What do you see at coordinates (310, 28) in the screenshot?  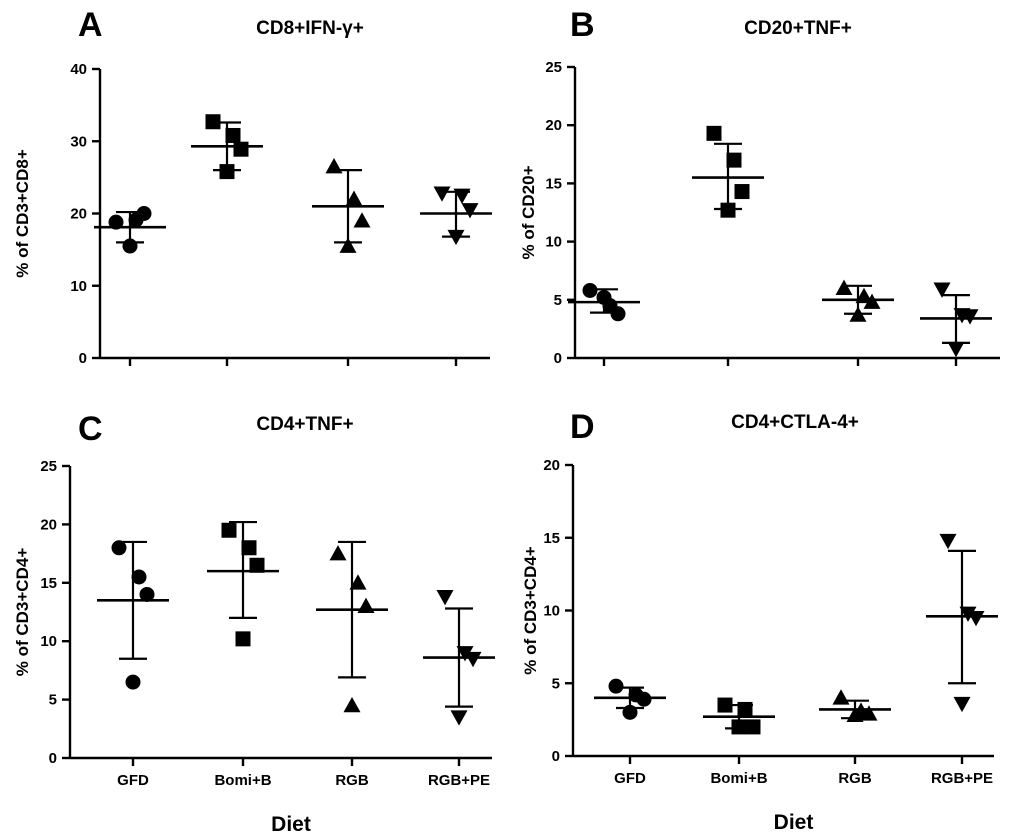 I see `panel-title: CD8+IFN-γ+` at bounding box center [310, 28].